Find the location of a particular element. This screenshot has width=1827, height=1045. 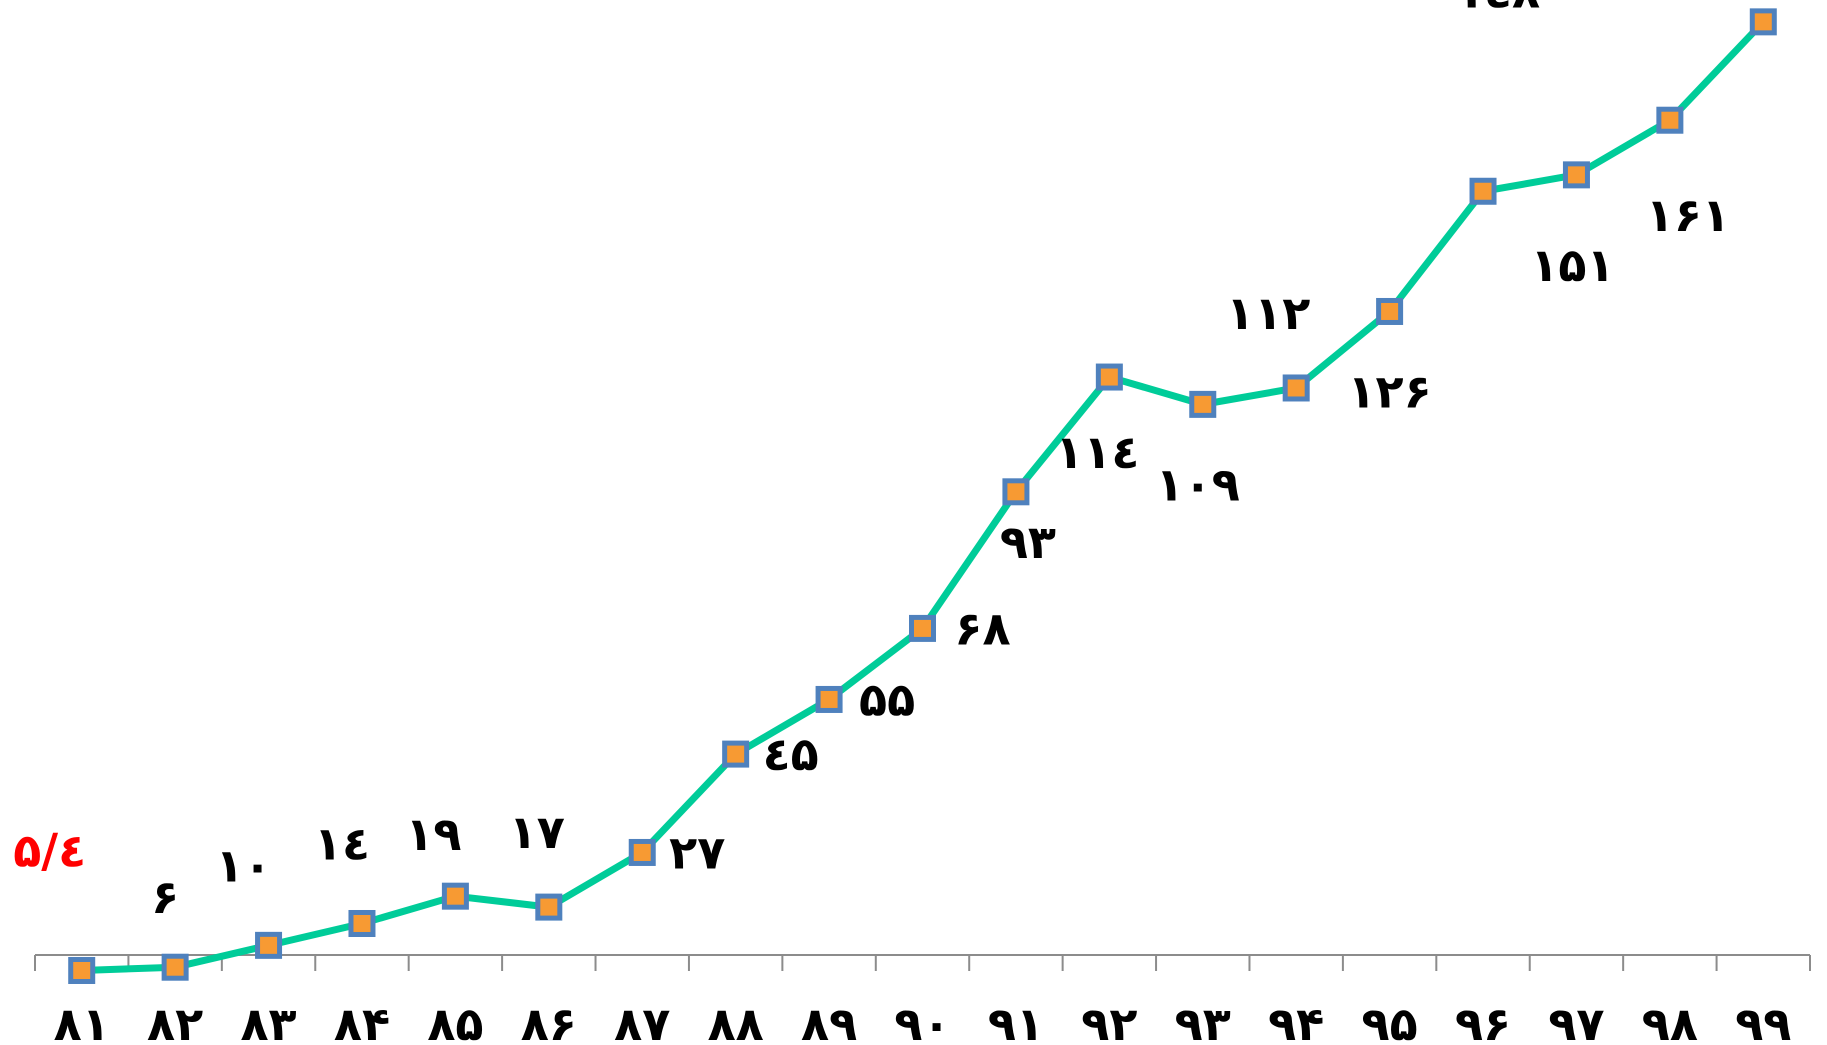

data-label: ۱۷ is located at coordinates (537, 832).